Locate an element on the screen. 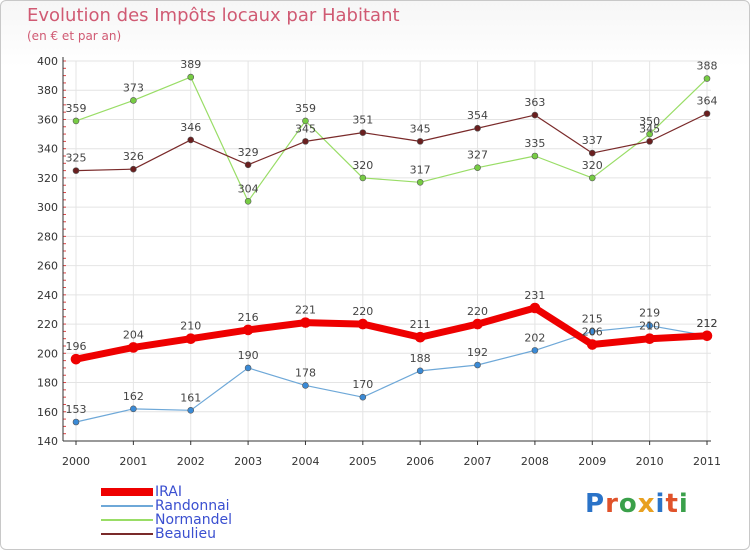 The image size is (750, 551). data-label-irai: 212 is located at coordinates (707, 323).